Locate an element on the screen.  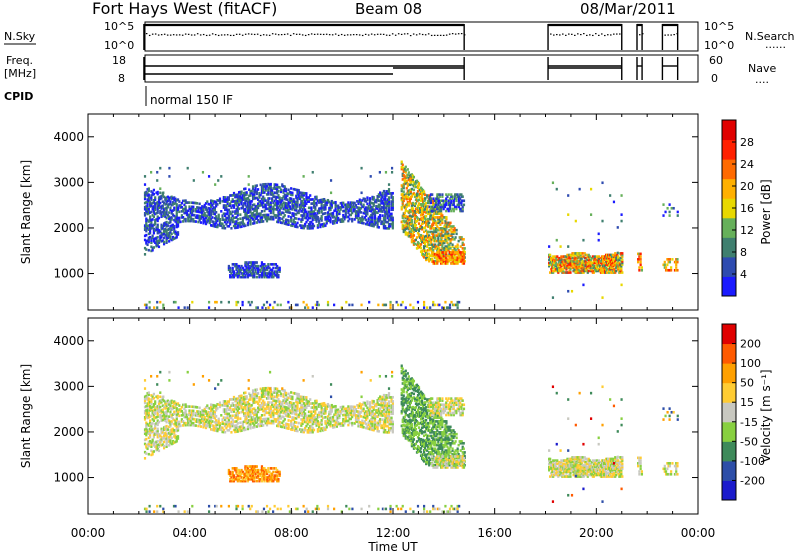
freq-right-tick-bottom: 0 is located at coordinates (714, 78).